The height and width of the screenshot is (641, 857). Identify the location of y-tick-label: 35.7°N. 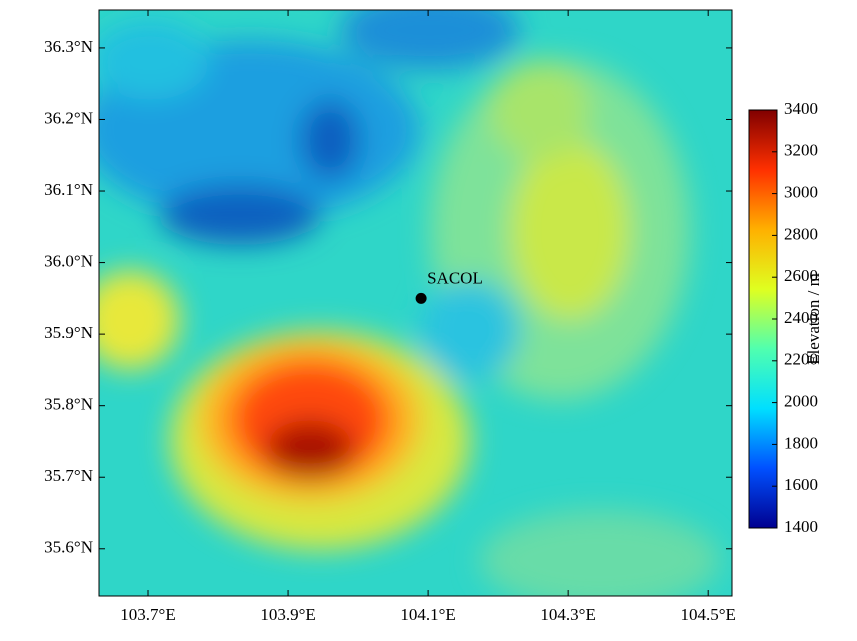
(68, 475).